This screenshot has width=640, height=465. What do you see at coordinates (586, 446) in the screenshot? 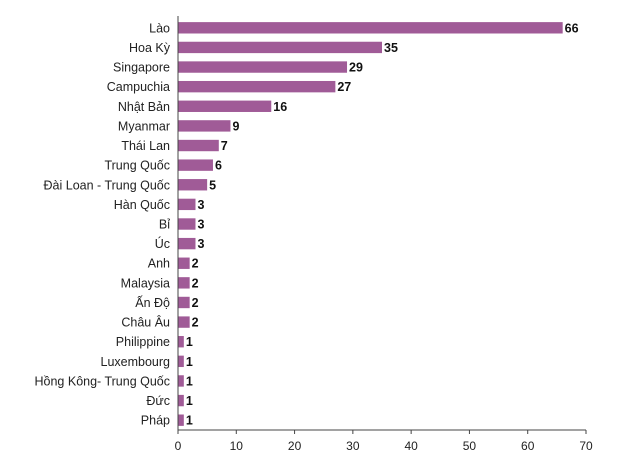
I see `x-tick-label: 70` at bounding box center [586, 446].